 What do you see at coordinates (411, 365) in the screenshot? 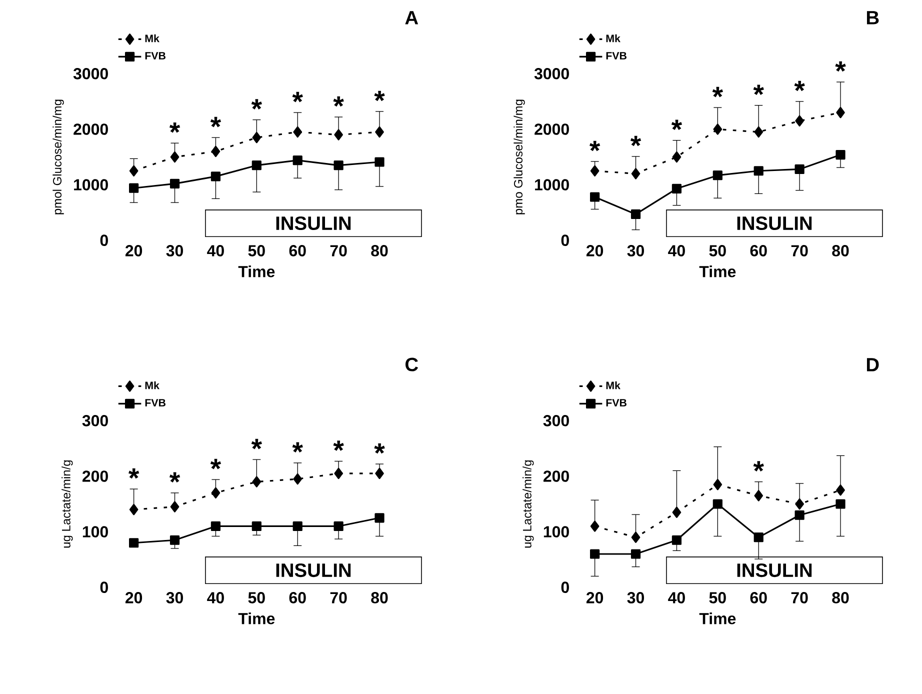
I see `chart-title: C` at bounding box center [411, 365].